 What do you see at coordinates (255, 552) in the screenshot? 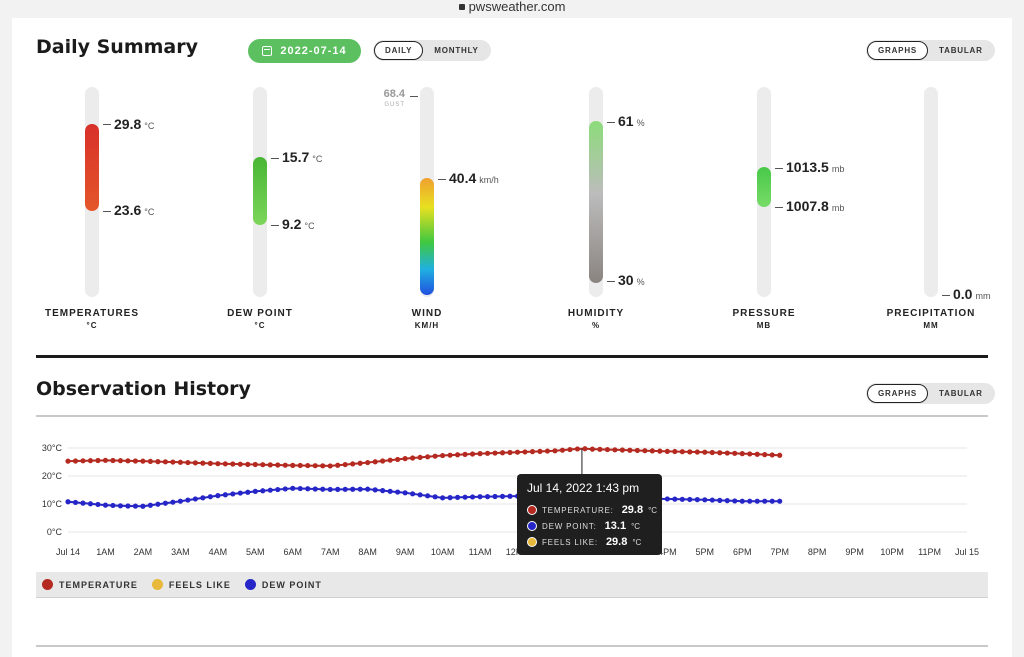
I see `x-tick-label: 5AM` at bounding box center [255, 552].